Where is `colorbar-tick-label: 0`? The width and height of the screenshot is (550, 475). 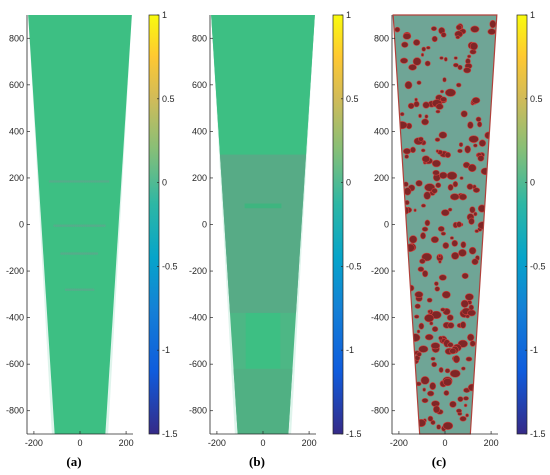 colorbar-tick-label: 0 is located at coordinates (164, 183).